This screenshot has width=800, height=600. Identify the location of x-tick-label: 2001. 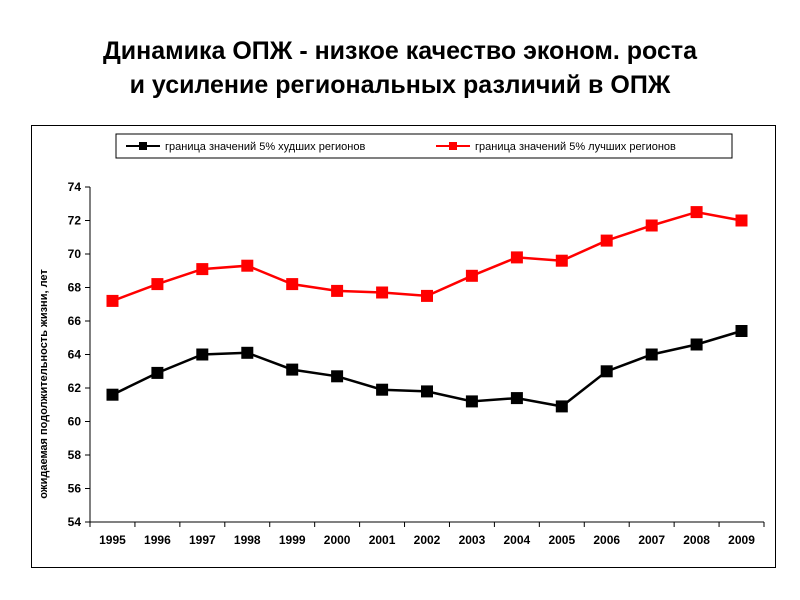
(382, 540).